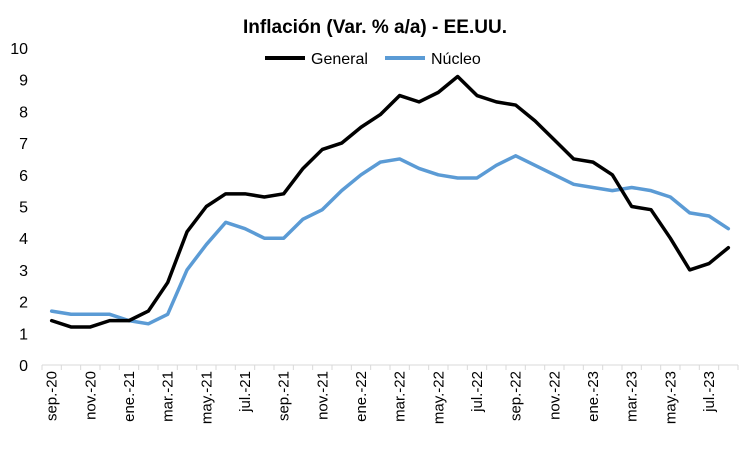 The image size is (752, 457). What do you see at coordinates (129, 396) in the screenshot?
I see `x-tick-label: ene.-21` at bounding box center [129, 396].